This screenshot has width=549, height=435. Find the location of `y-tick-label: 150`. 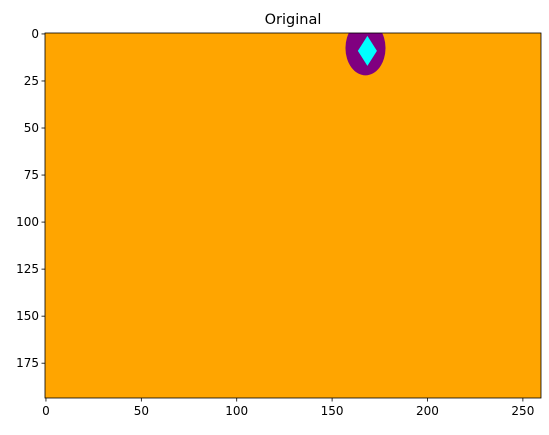

y-tick-label: 150 is located at coordinates (27, 316).